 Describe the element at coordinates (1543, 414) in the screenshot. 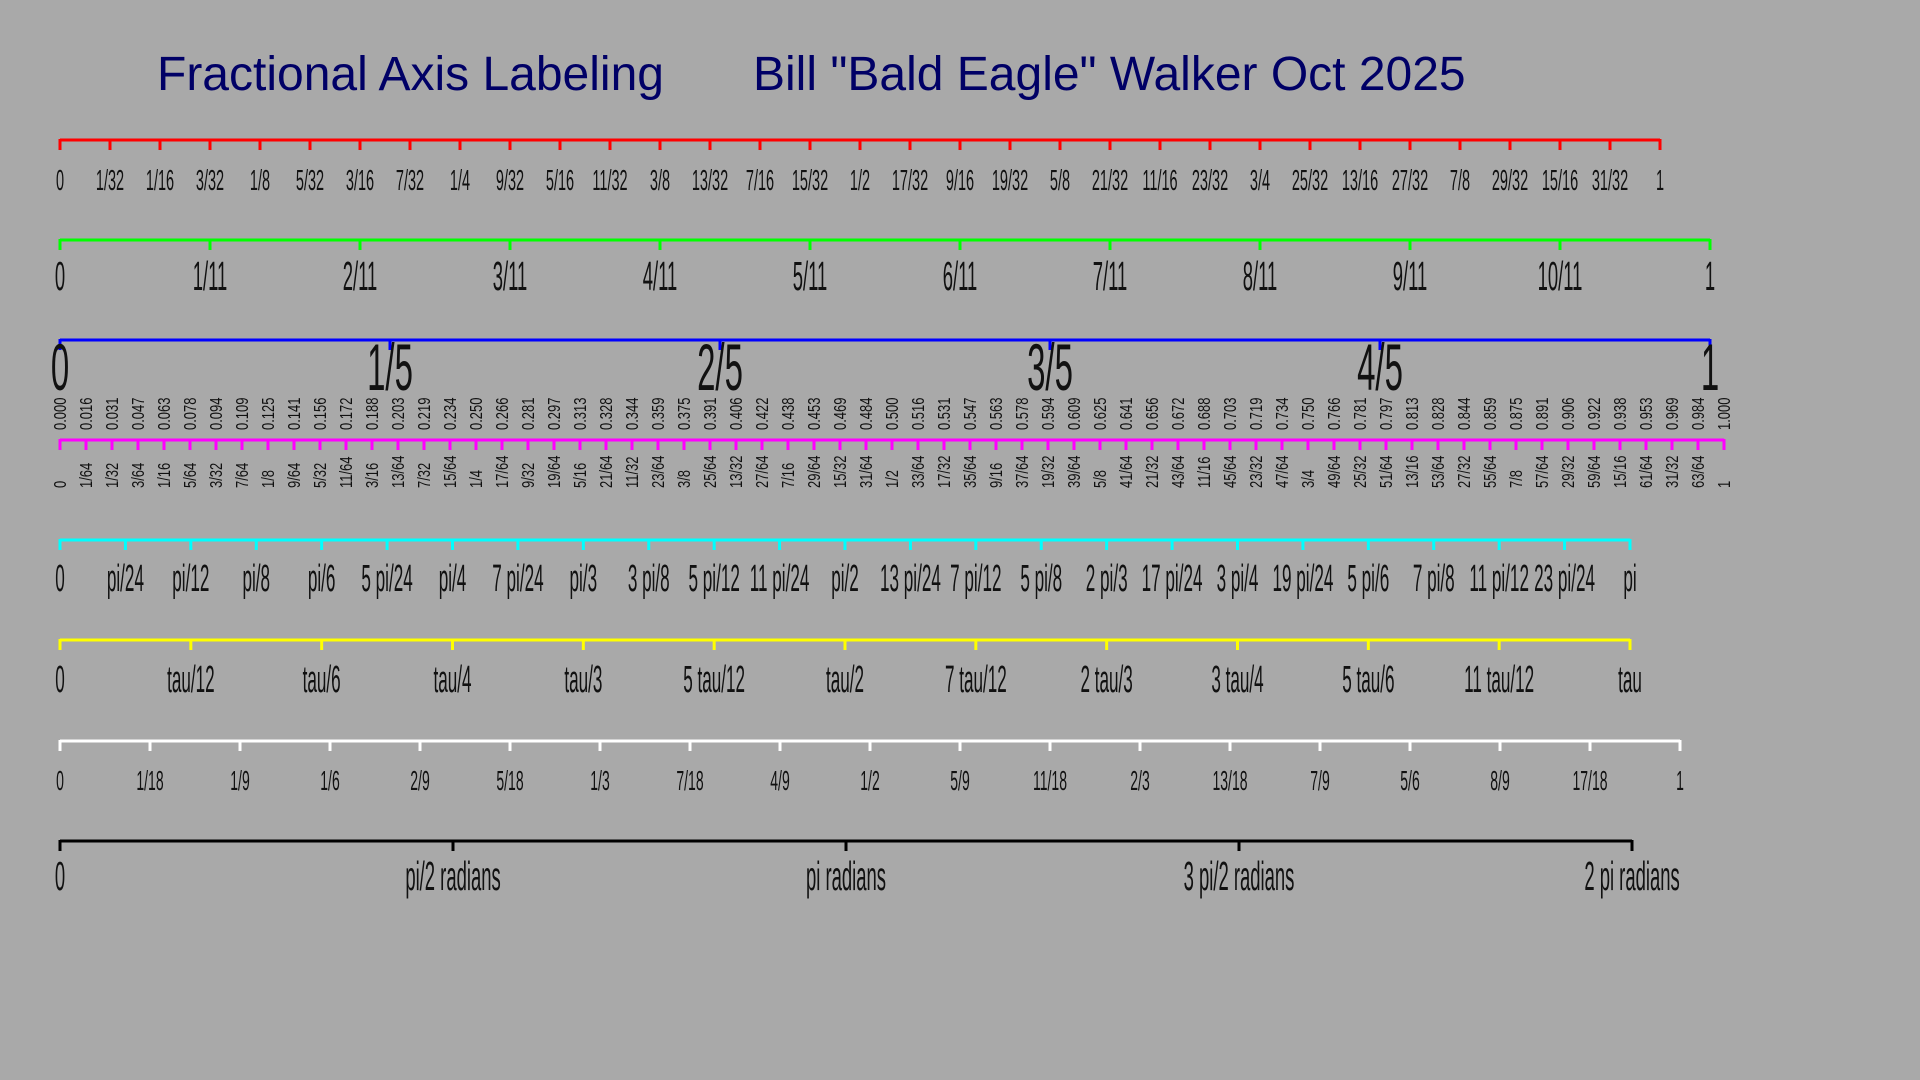

I see `decimal-label: 0.891` at that location.